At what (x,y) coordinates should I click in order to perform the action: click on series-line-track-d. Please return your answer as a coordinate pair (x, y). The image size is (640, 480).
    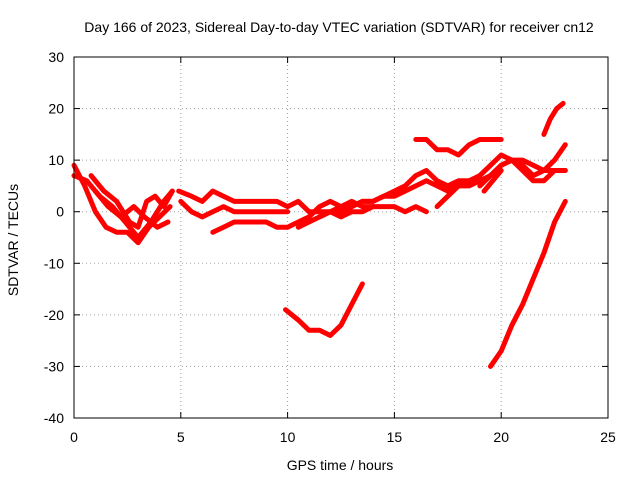
    Looking at the image, I should click on (131, 209).